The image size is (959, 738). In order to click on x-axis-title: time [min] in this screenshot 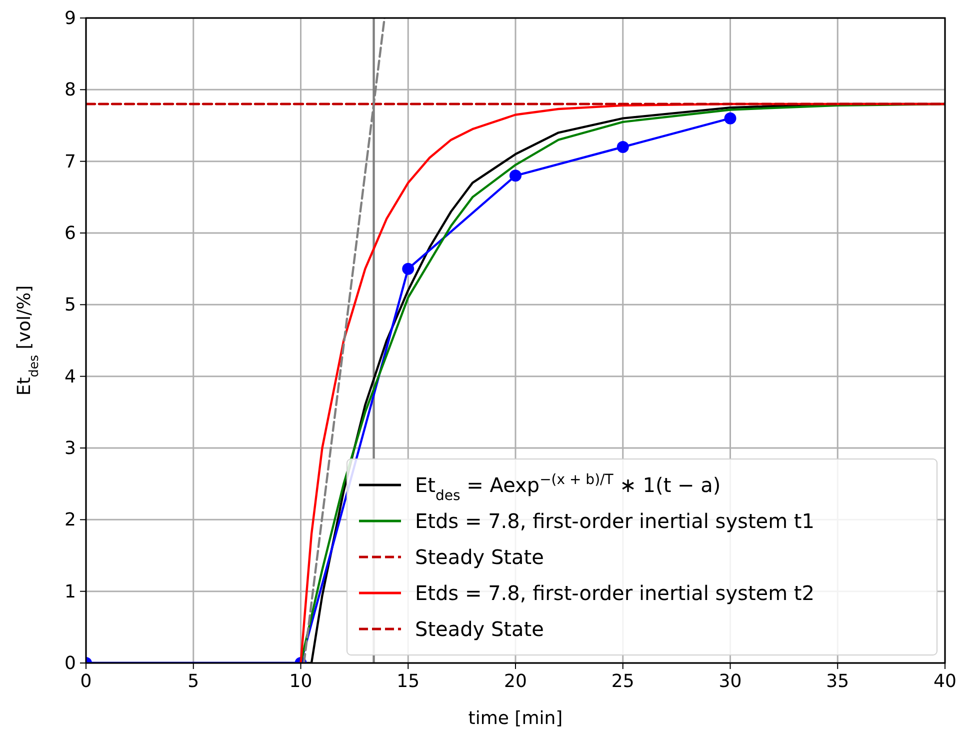, I will do `click(515, 718)`.